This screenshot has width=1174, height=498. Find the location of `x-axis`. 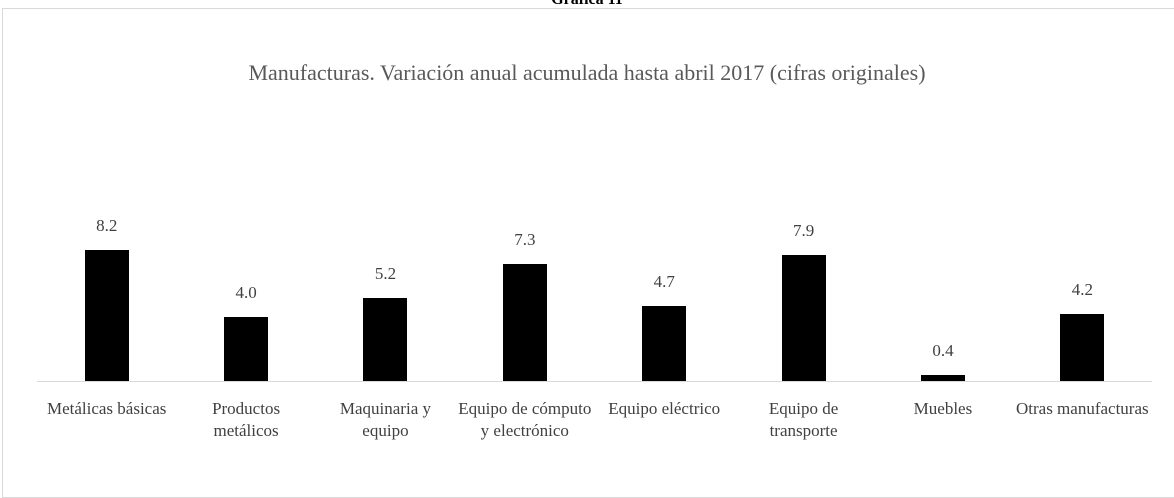

x-axis is located at coordinates (594, 381).